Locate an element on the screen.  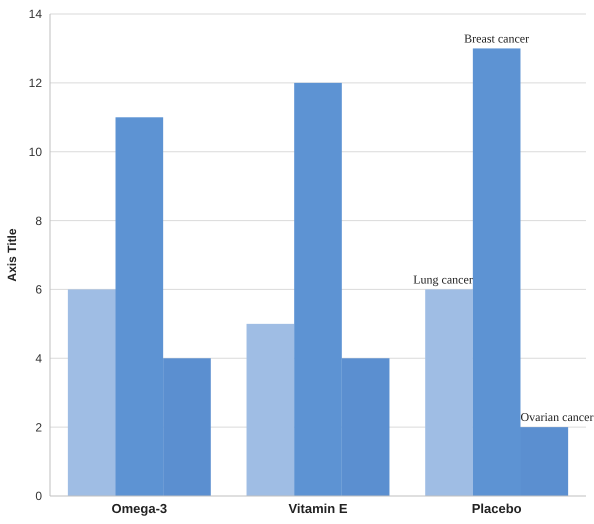
y-tick-label: 14 is located at coordinates (35, 14).